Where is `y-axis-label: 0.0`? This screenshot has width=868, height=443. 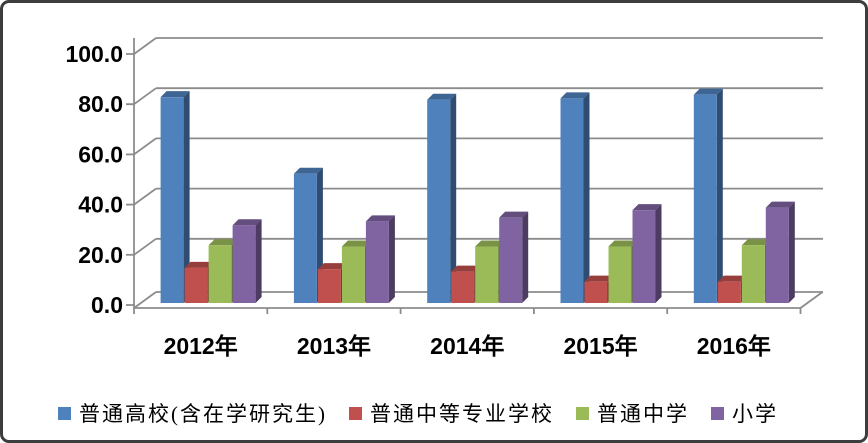
y-axis-label: 0.0 is located at coordinates (107, 305).